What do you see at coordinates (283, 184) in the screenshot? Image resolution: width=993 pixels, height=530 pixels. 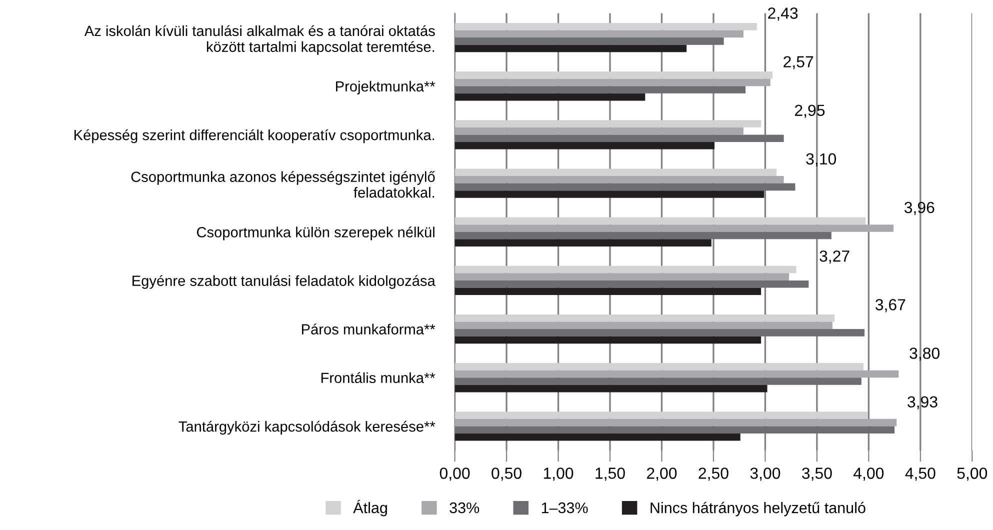 I see `y-tick-label: Csoportmunka azonos képességszintet igénylő feladatokkal.` at bounding box center [283, 184].